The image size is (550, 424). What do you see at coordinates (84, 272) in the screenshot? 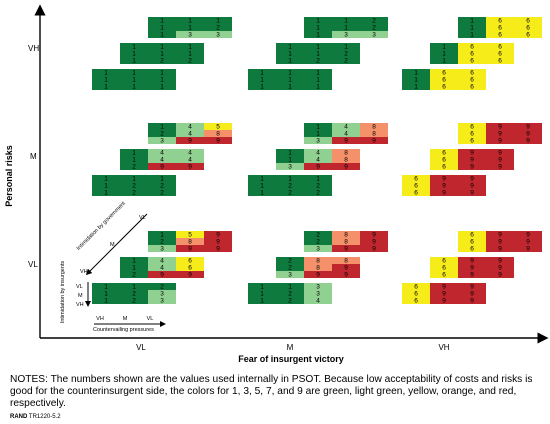
I see `gov-level-vh: VH` at bounding box center [84, 272].